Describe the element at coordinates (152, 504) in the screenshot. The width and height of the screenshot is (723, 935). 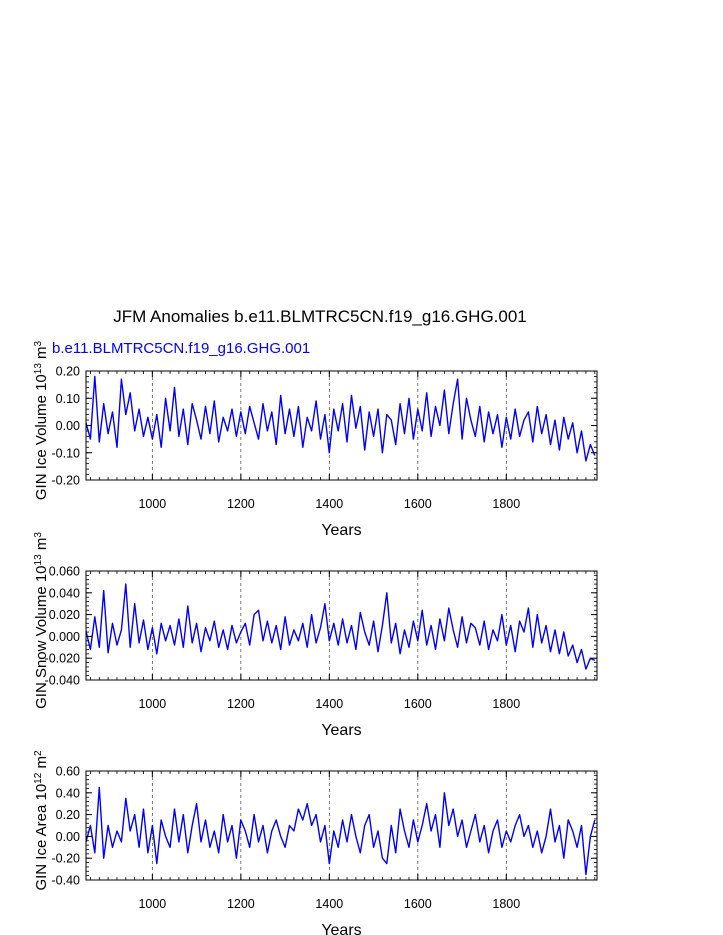
I see `ice-volume-x-tick-label: 1000` at that location.